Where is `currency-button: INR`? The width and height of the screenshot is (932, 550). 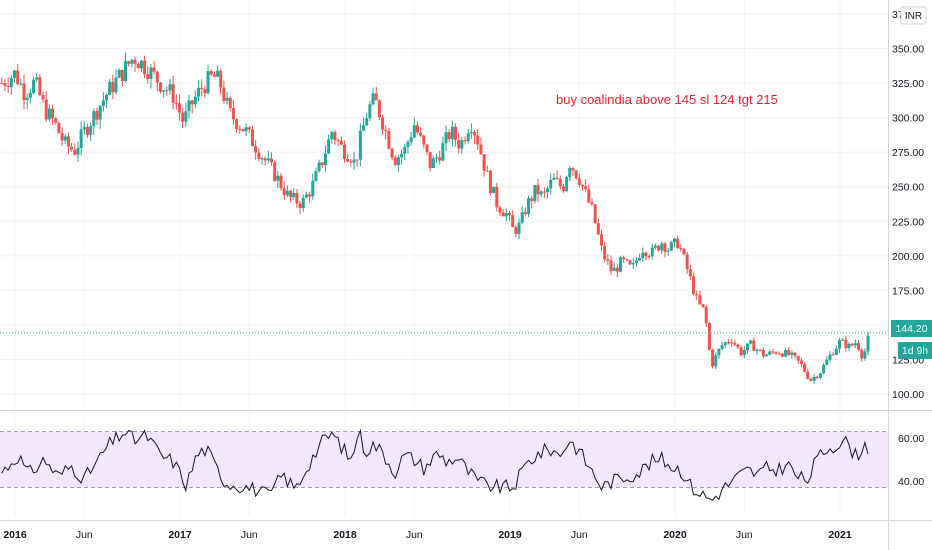 currency-button: INR is located at coordinates (913, 15).